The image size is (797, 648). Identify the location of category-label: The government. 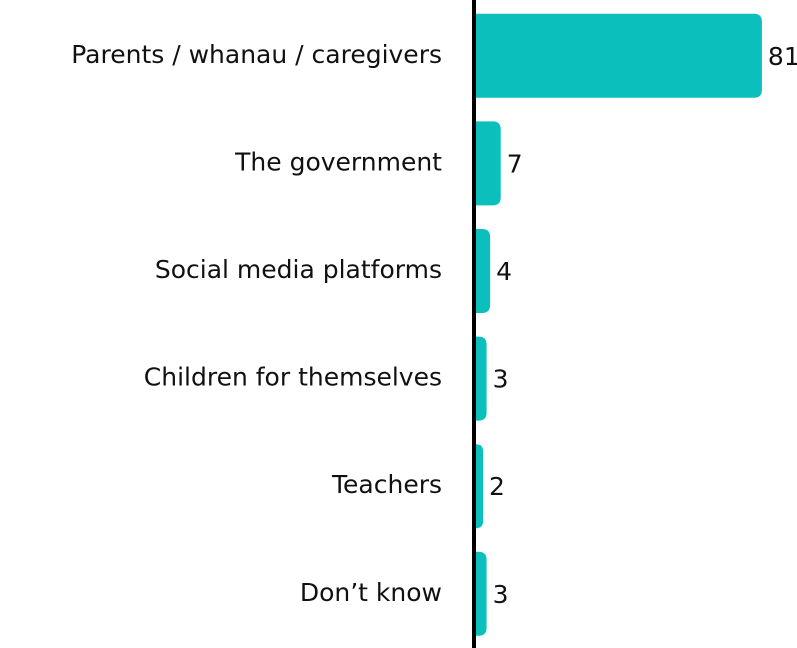
(338, 161).